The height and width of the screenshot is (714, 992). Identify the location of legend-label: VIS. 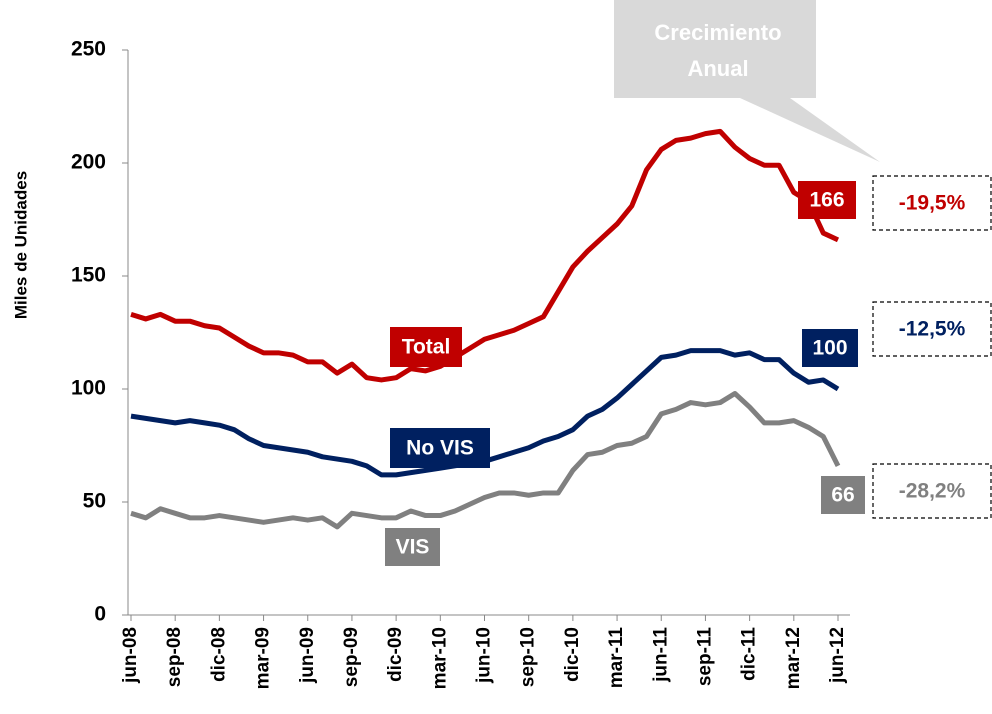
(413, 547).